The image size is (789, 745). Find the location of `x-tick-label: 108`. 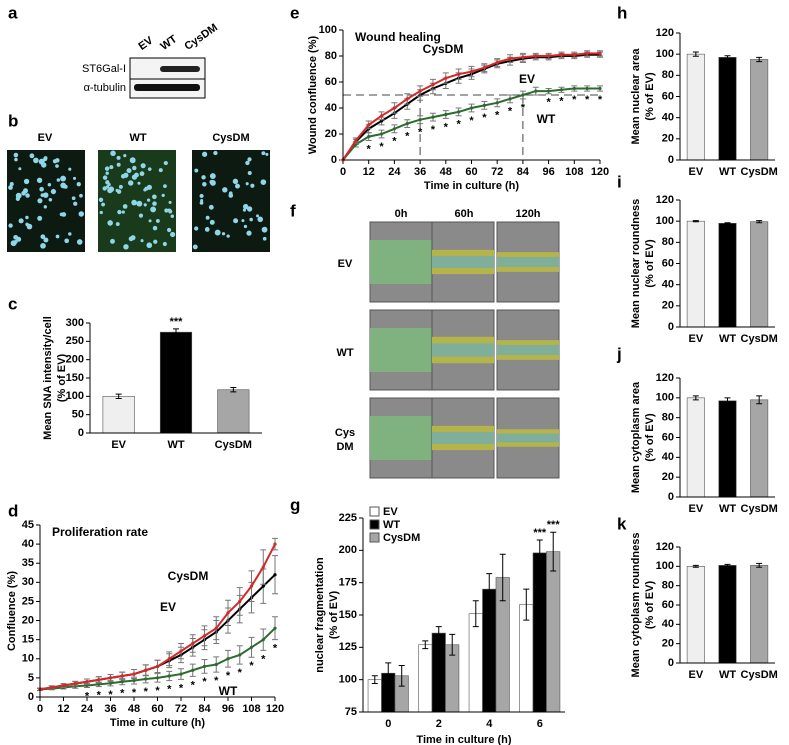

x-tick-label: 108 is located at coordinates (251, 709).